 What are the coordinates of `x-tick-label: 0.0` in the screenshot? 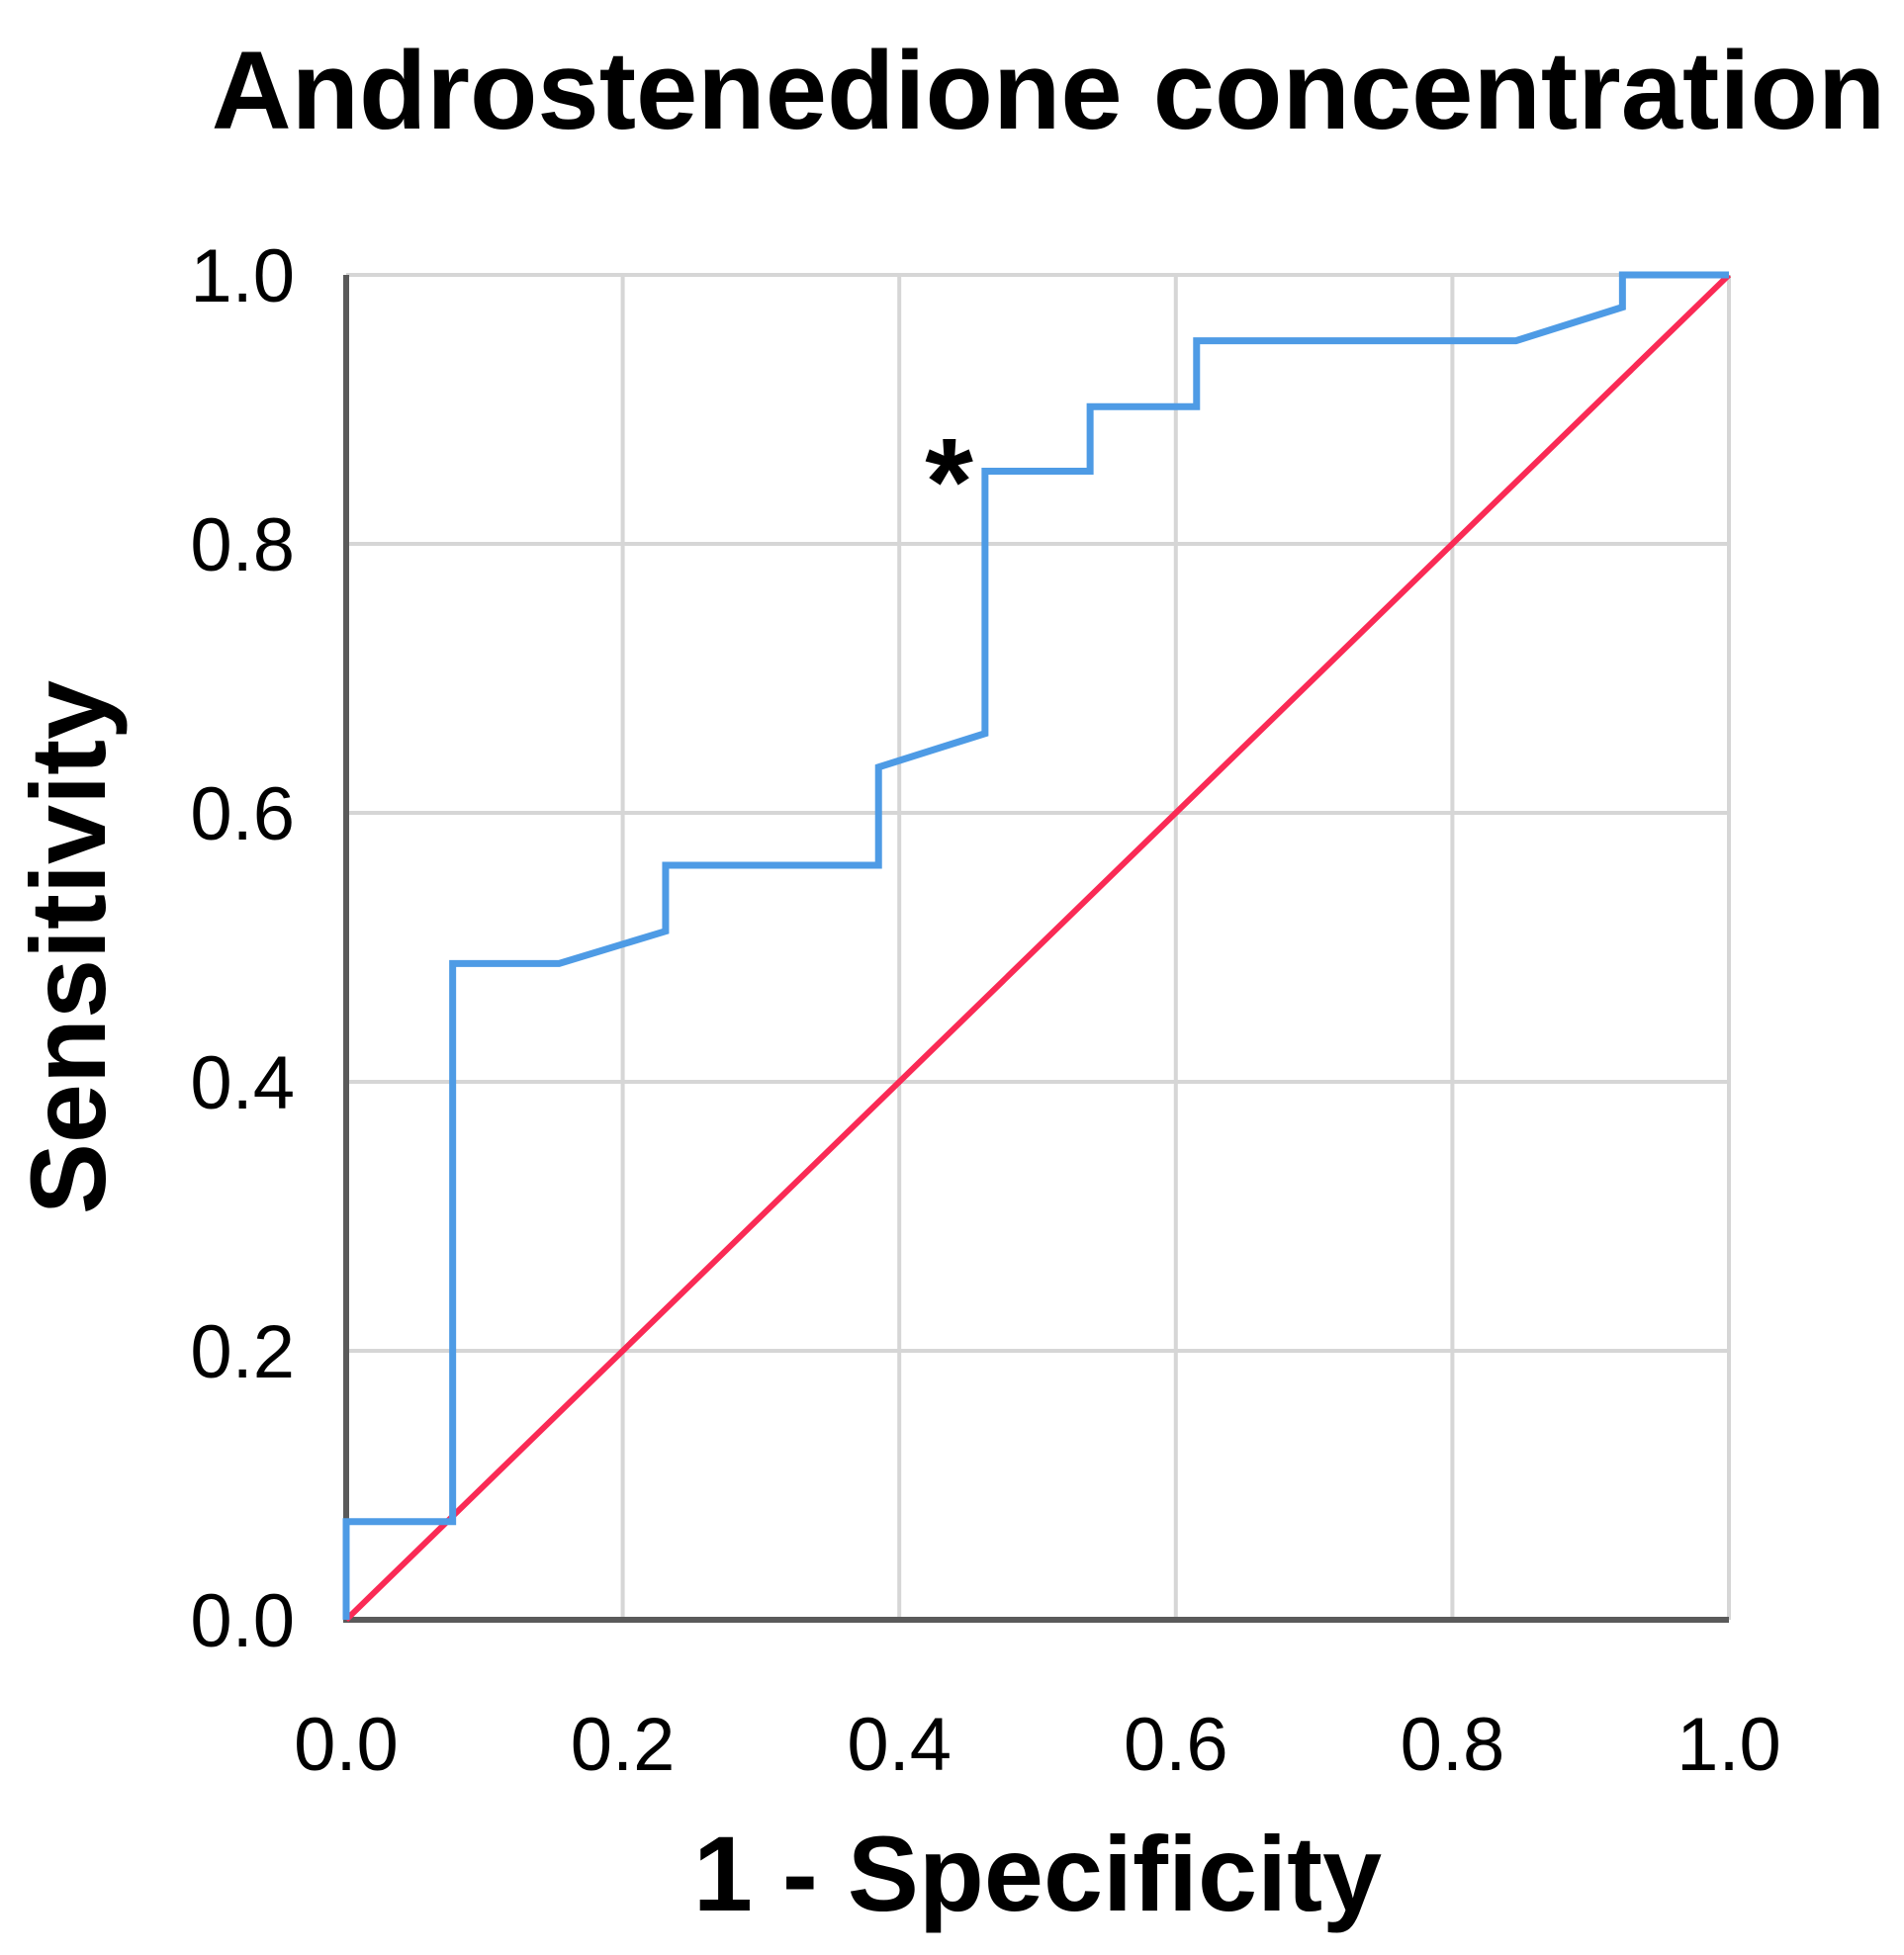 It's located at (346, 1745).